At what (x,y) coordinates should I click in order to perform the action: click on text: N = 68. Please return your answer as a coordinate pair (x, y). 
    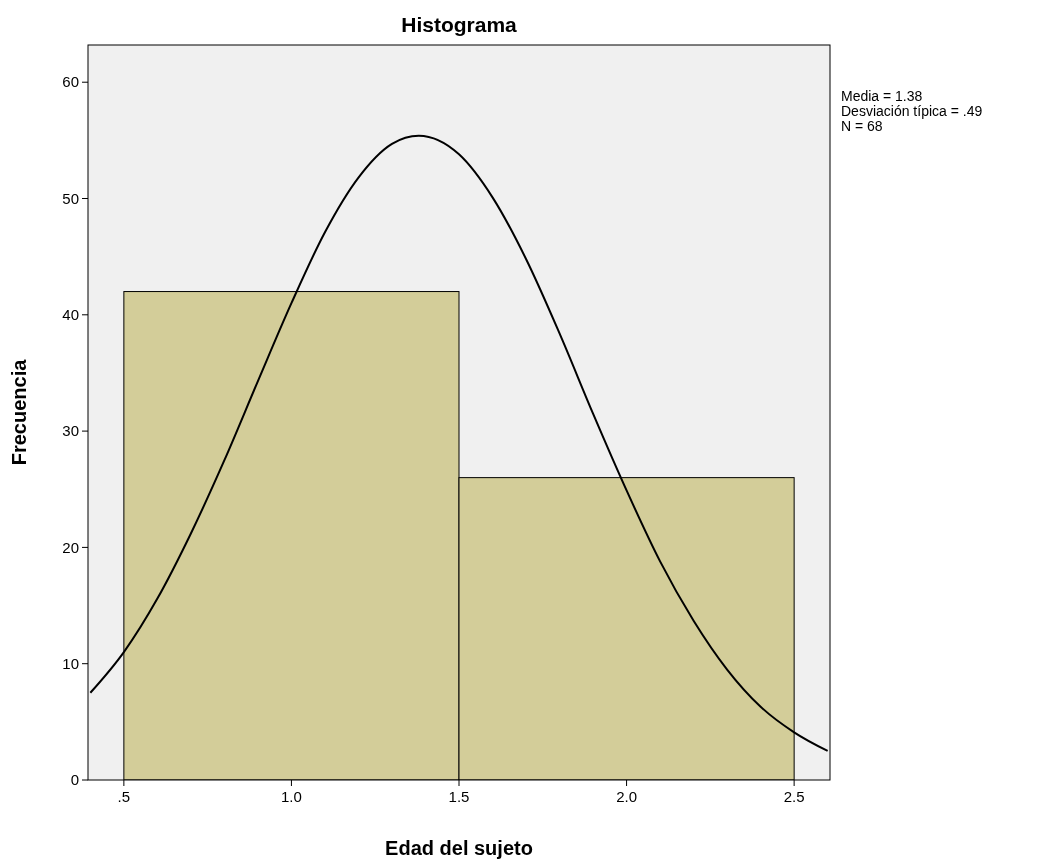
    Looking at the image, I should click on (862, 126).